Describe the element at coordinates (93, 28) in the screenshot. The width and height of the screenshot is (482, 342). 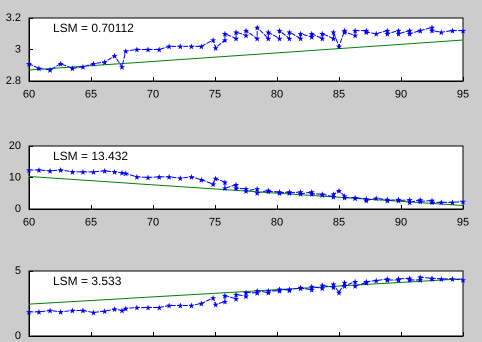
I see `annotation: LSM = 0.70112` at that location.